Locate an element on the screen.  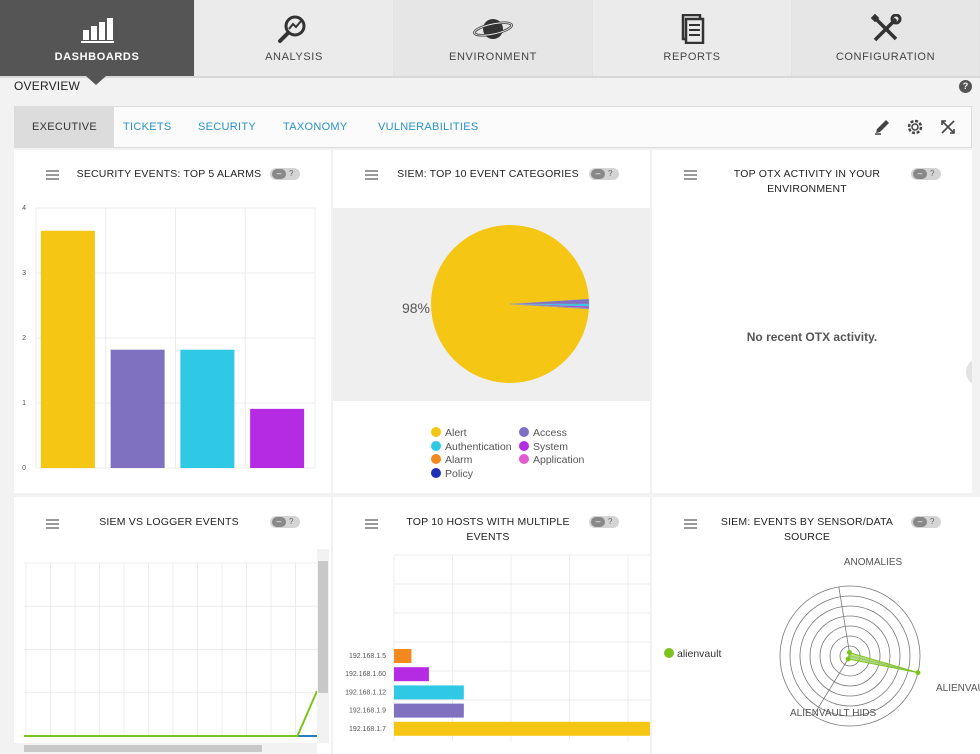
y-tick-label: 192.168.1.12 is located at coordinates (365, 692).